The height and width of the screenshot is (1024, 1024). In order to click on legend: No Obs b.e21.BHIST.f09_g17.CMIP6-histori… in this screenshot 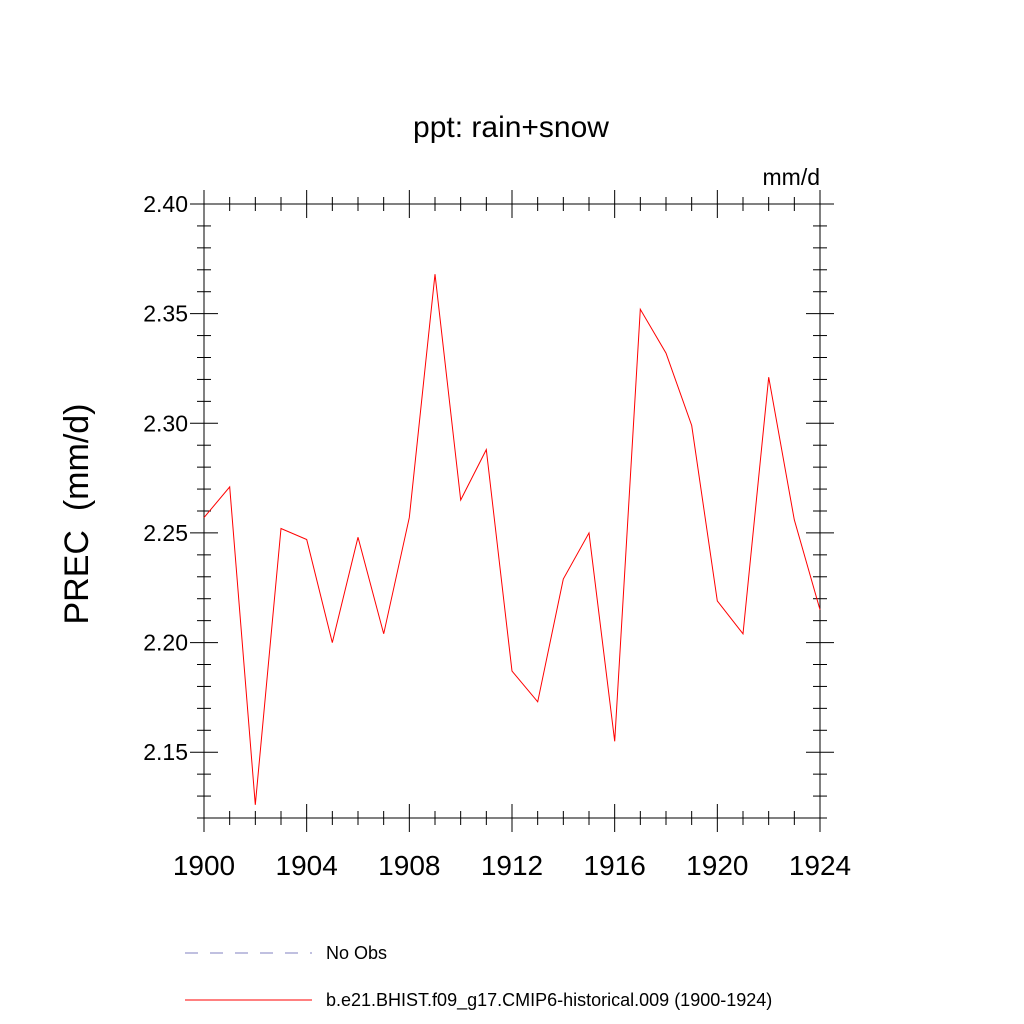, I will do `click(478, 977)`.